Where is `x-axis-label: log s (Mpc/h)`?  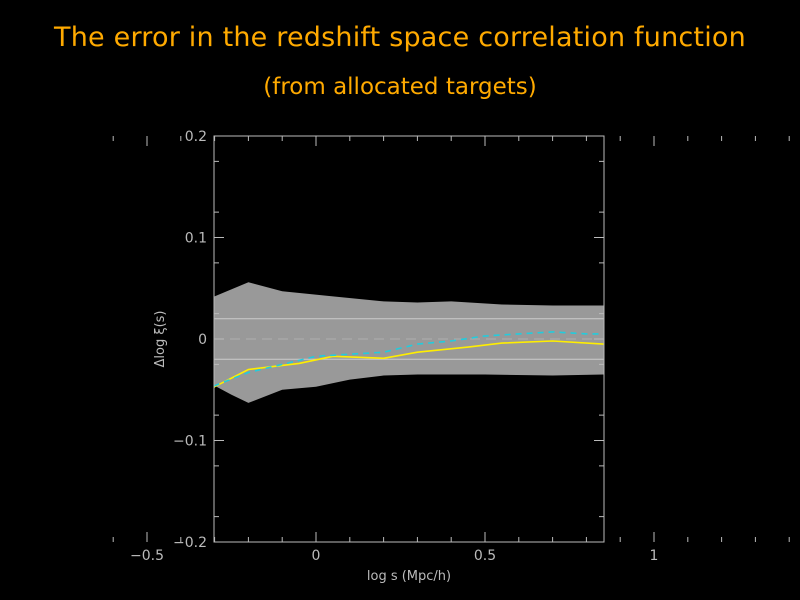 x-axis-label: log s (Mpc/h) is located at coordinates (409, 576).